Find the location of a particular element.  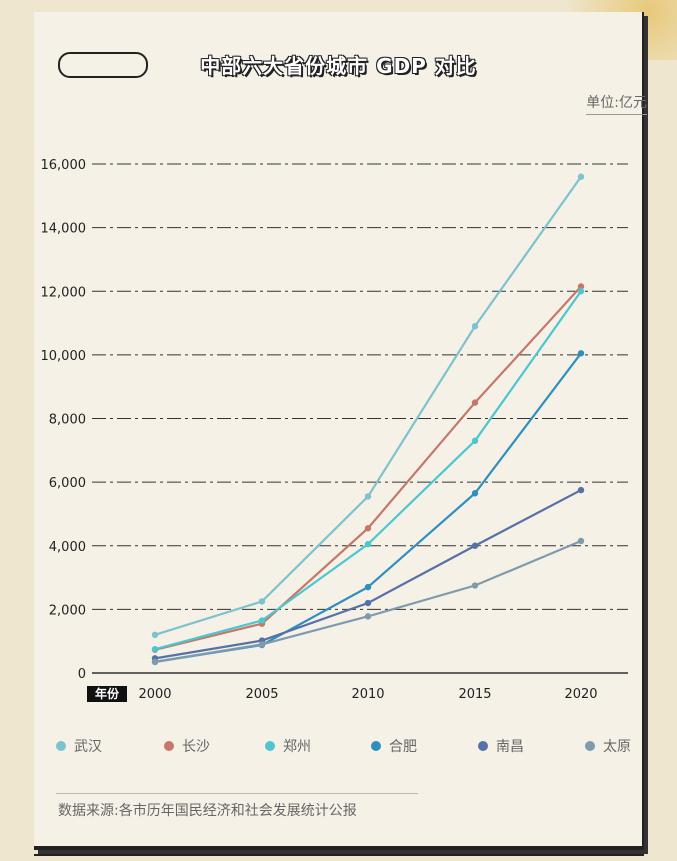

y-tick-label: 10,000 is located at coordinates (64, 356).